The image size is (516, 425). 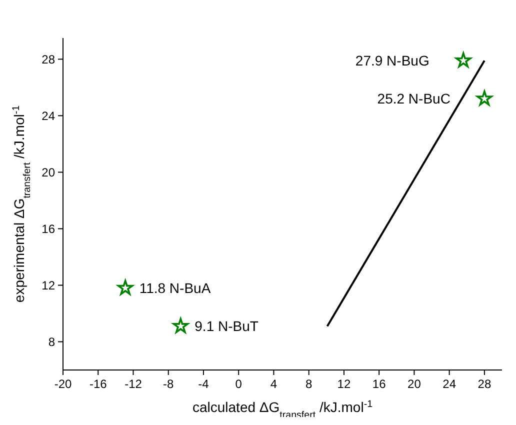 I want to click on y-tick-label: 24, so click(x=49, y=115).